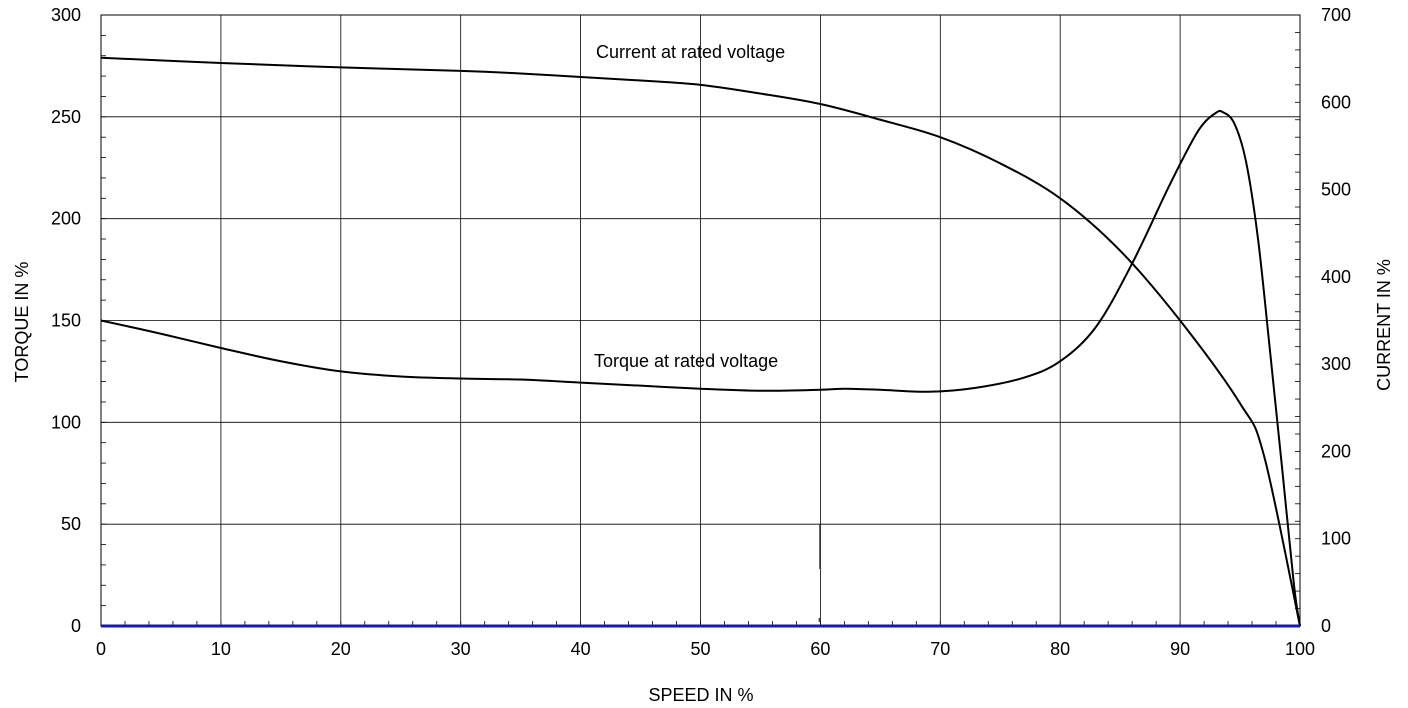 Image resolution: width=1408 pixels, height=708 pixels. Describe the element at coordinates (1060, 649) in the screenshot. I see `x-tick-label: 80` at that location.